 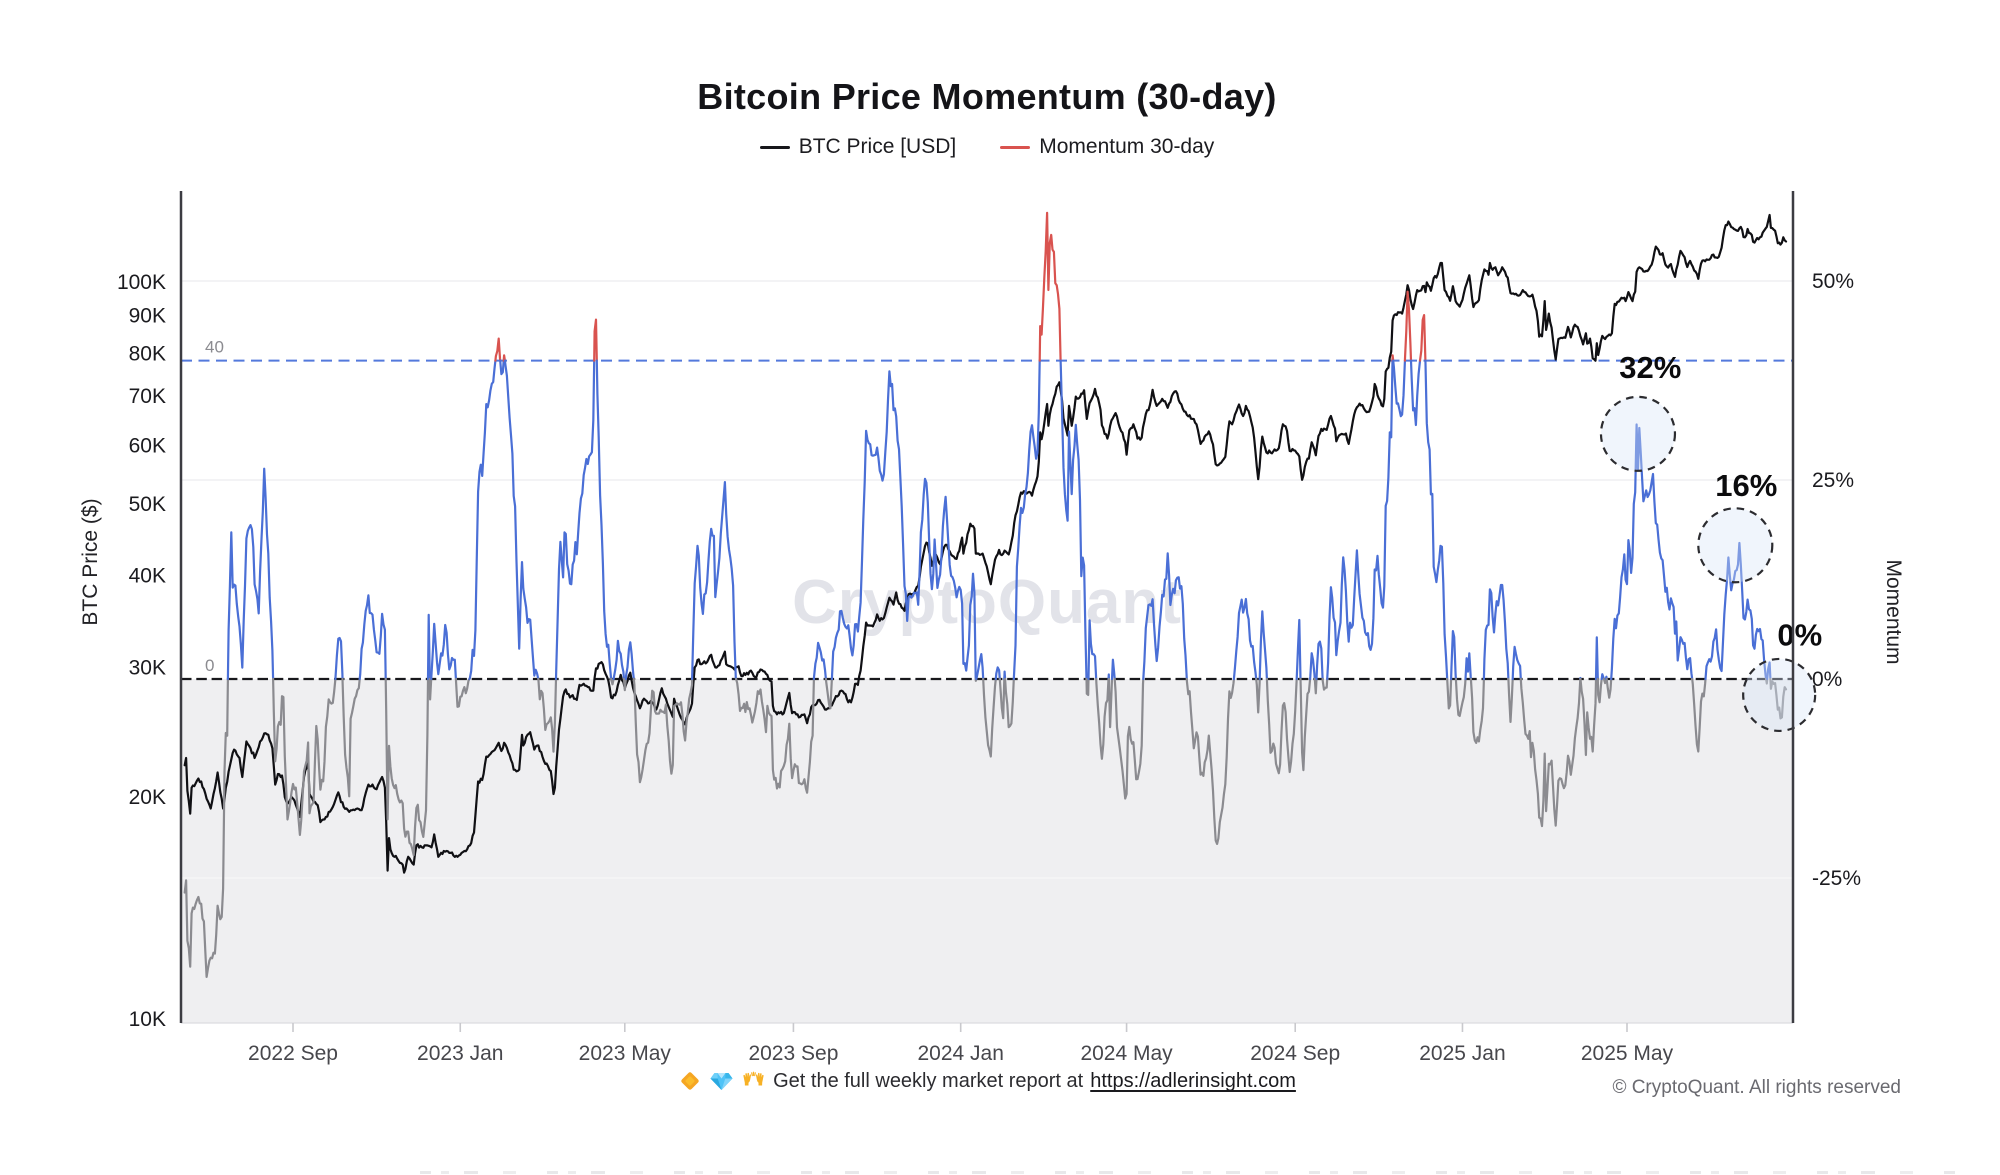 What do you see at coordinates (960, 1053) in the screenshot?
I see `x-tick-label: 2024 Jan` at bounding box center [960, 1053].